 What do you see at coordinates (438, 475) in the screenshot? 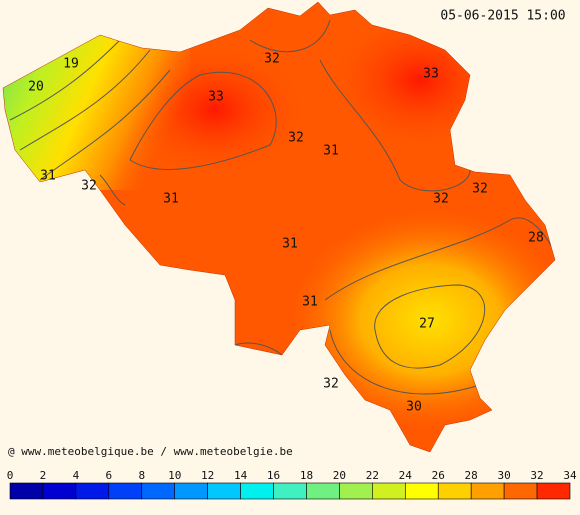
I see `colorbar-tick-label: 26` at bounding box center [438, 475].